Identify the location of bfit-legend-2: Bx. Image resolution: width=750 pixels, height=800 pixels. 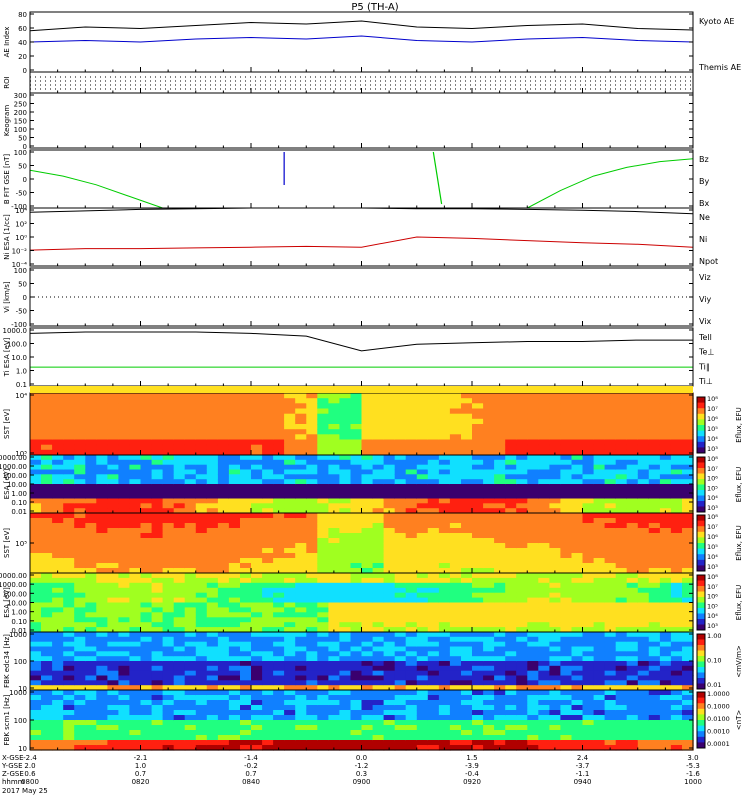
(704, 203).